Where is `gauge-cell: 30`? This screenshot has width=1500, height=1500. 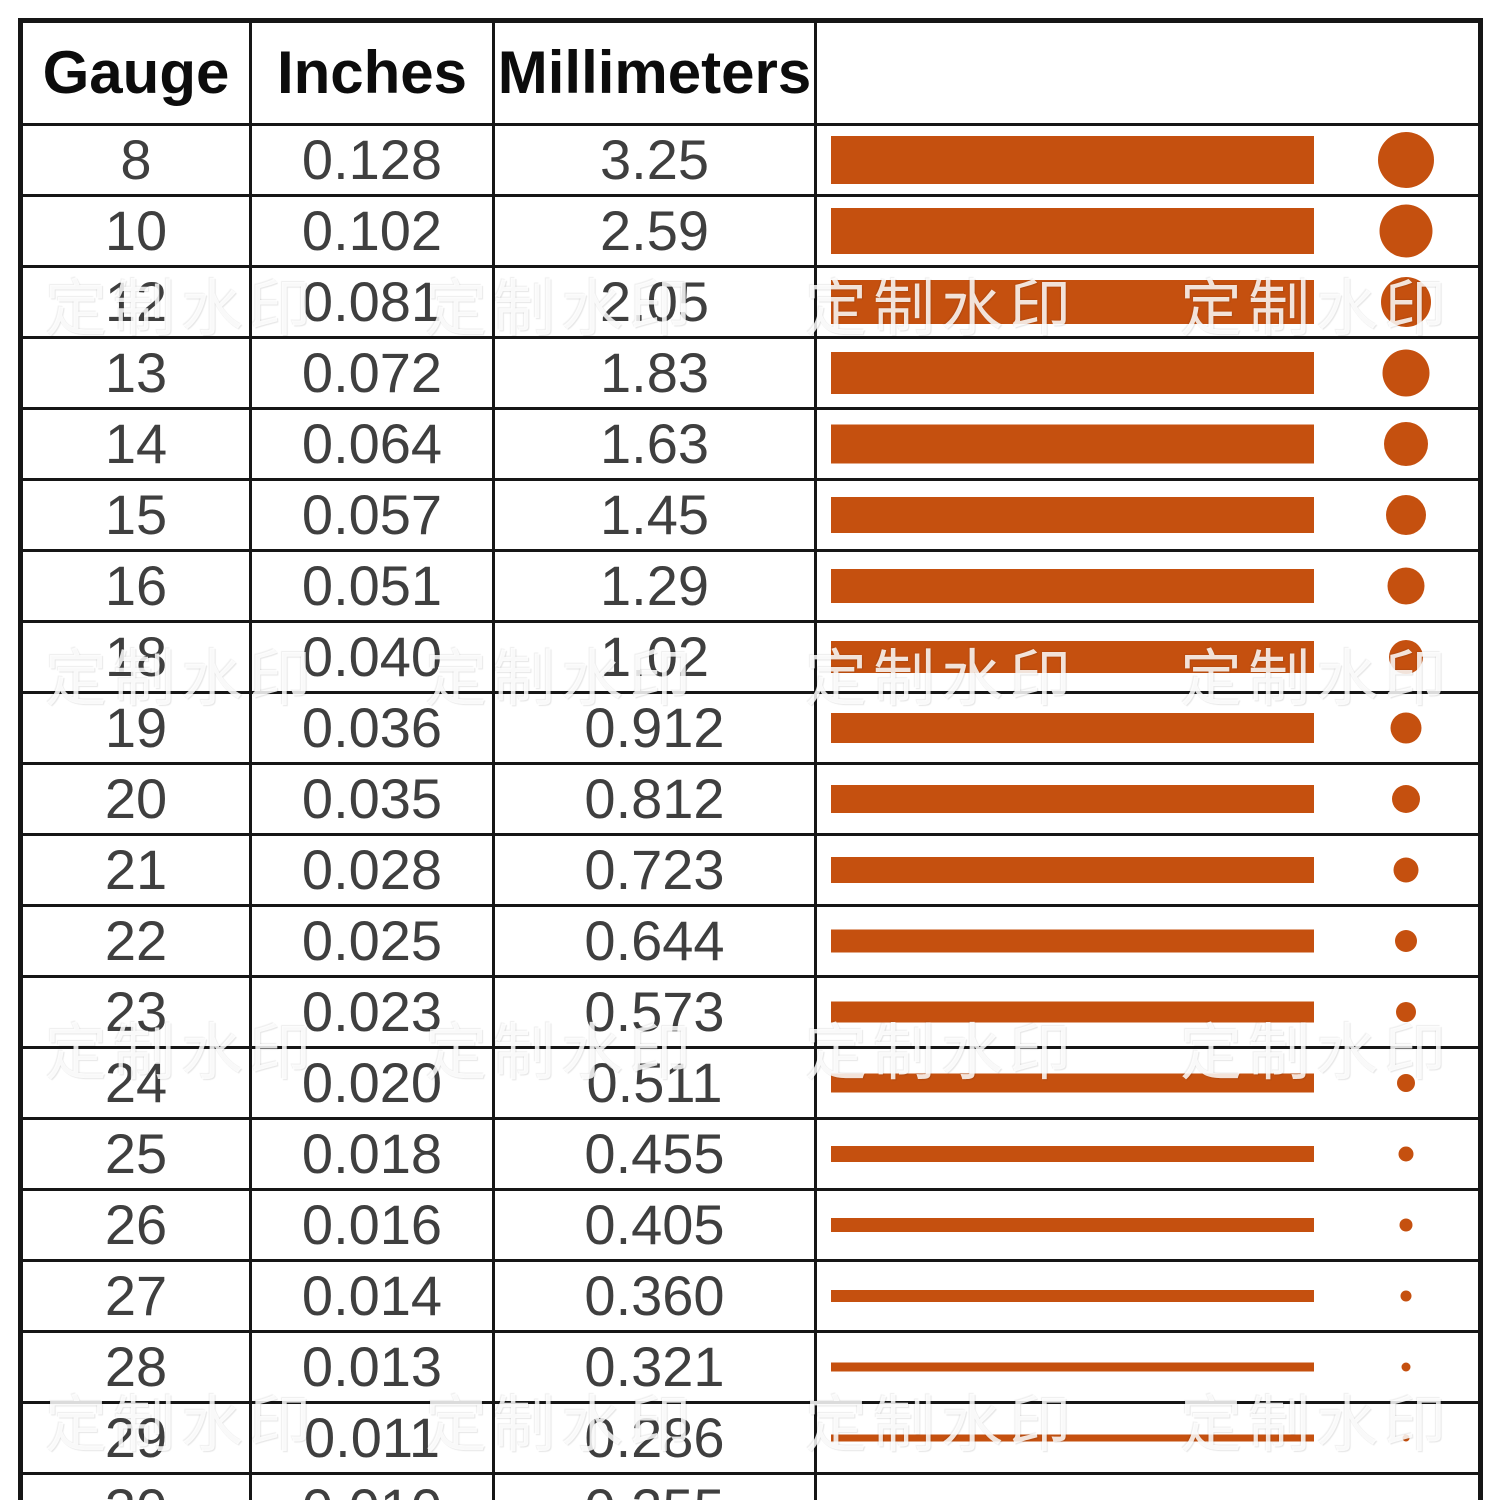
gauge-cell: 30 is located at coordinates (135, 1486).